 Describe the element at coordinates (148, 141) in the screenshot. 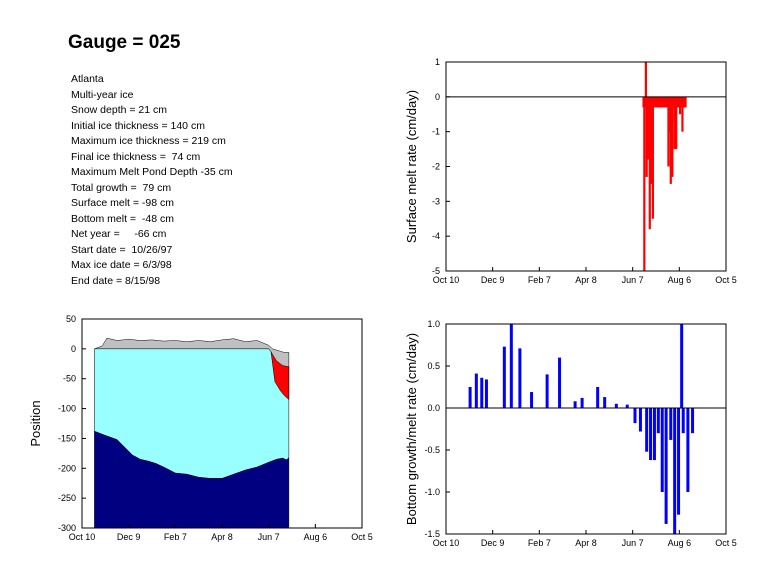

I see `info-line: Maximum ice thickness = 219 cm` at that location.